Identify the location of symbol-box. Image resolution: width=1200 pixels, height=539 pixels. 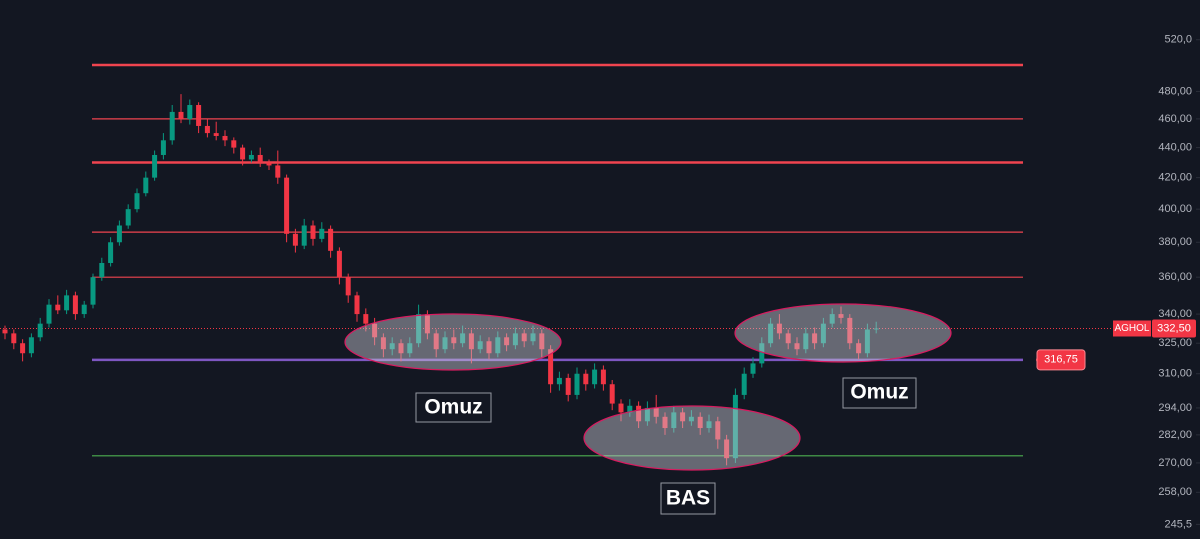
(1132, 328).